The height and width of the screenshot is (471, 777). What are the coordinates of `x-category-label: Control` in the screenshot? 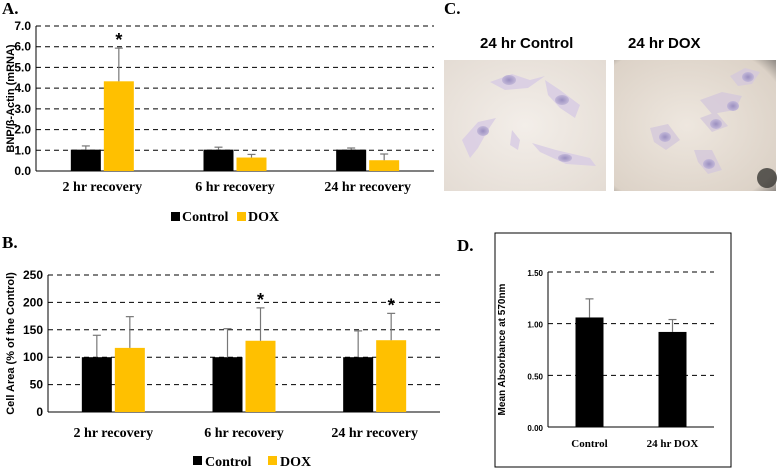 It's located at (589, 444).